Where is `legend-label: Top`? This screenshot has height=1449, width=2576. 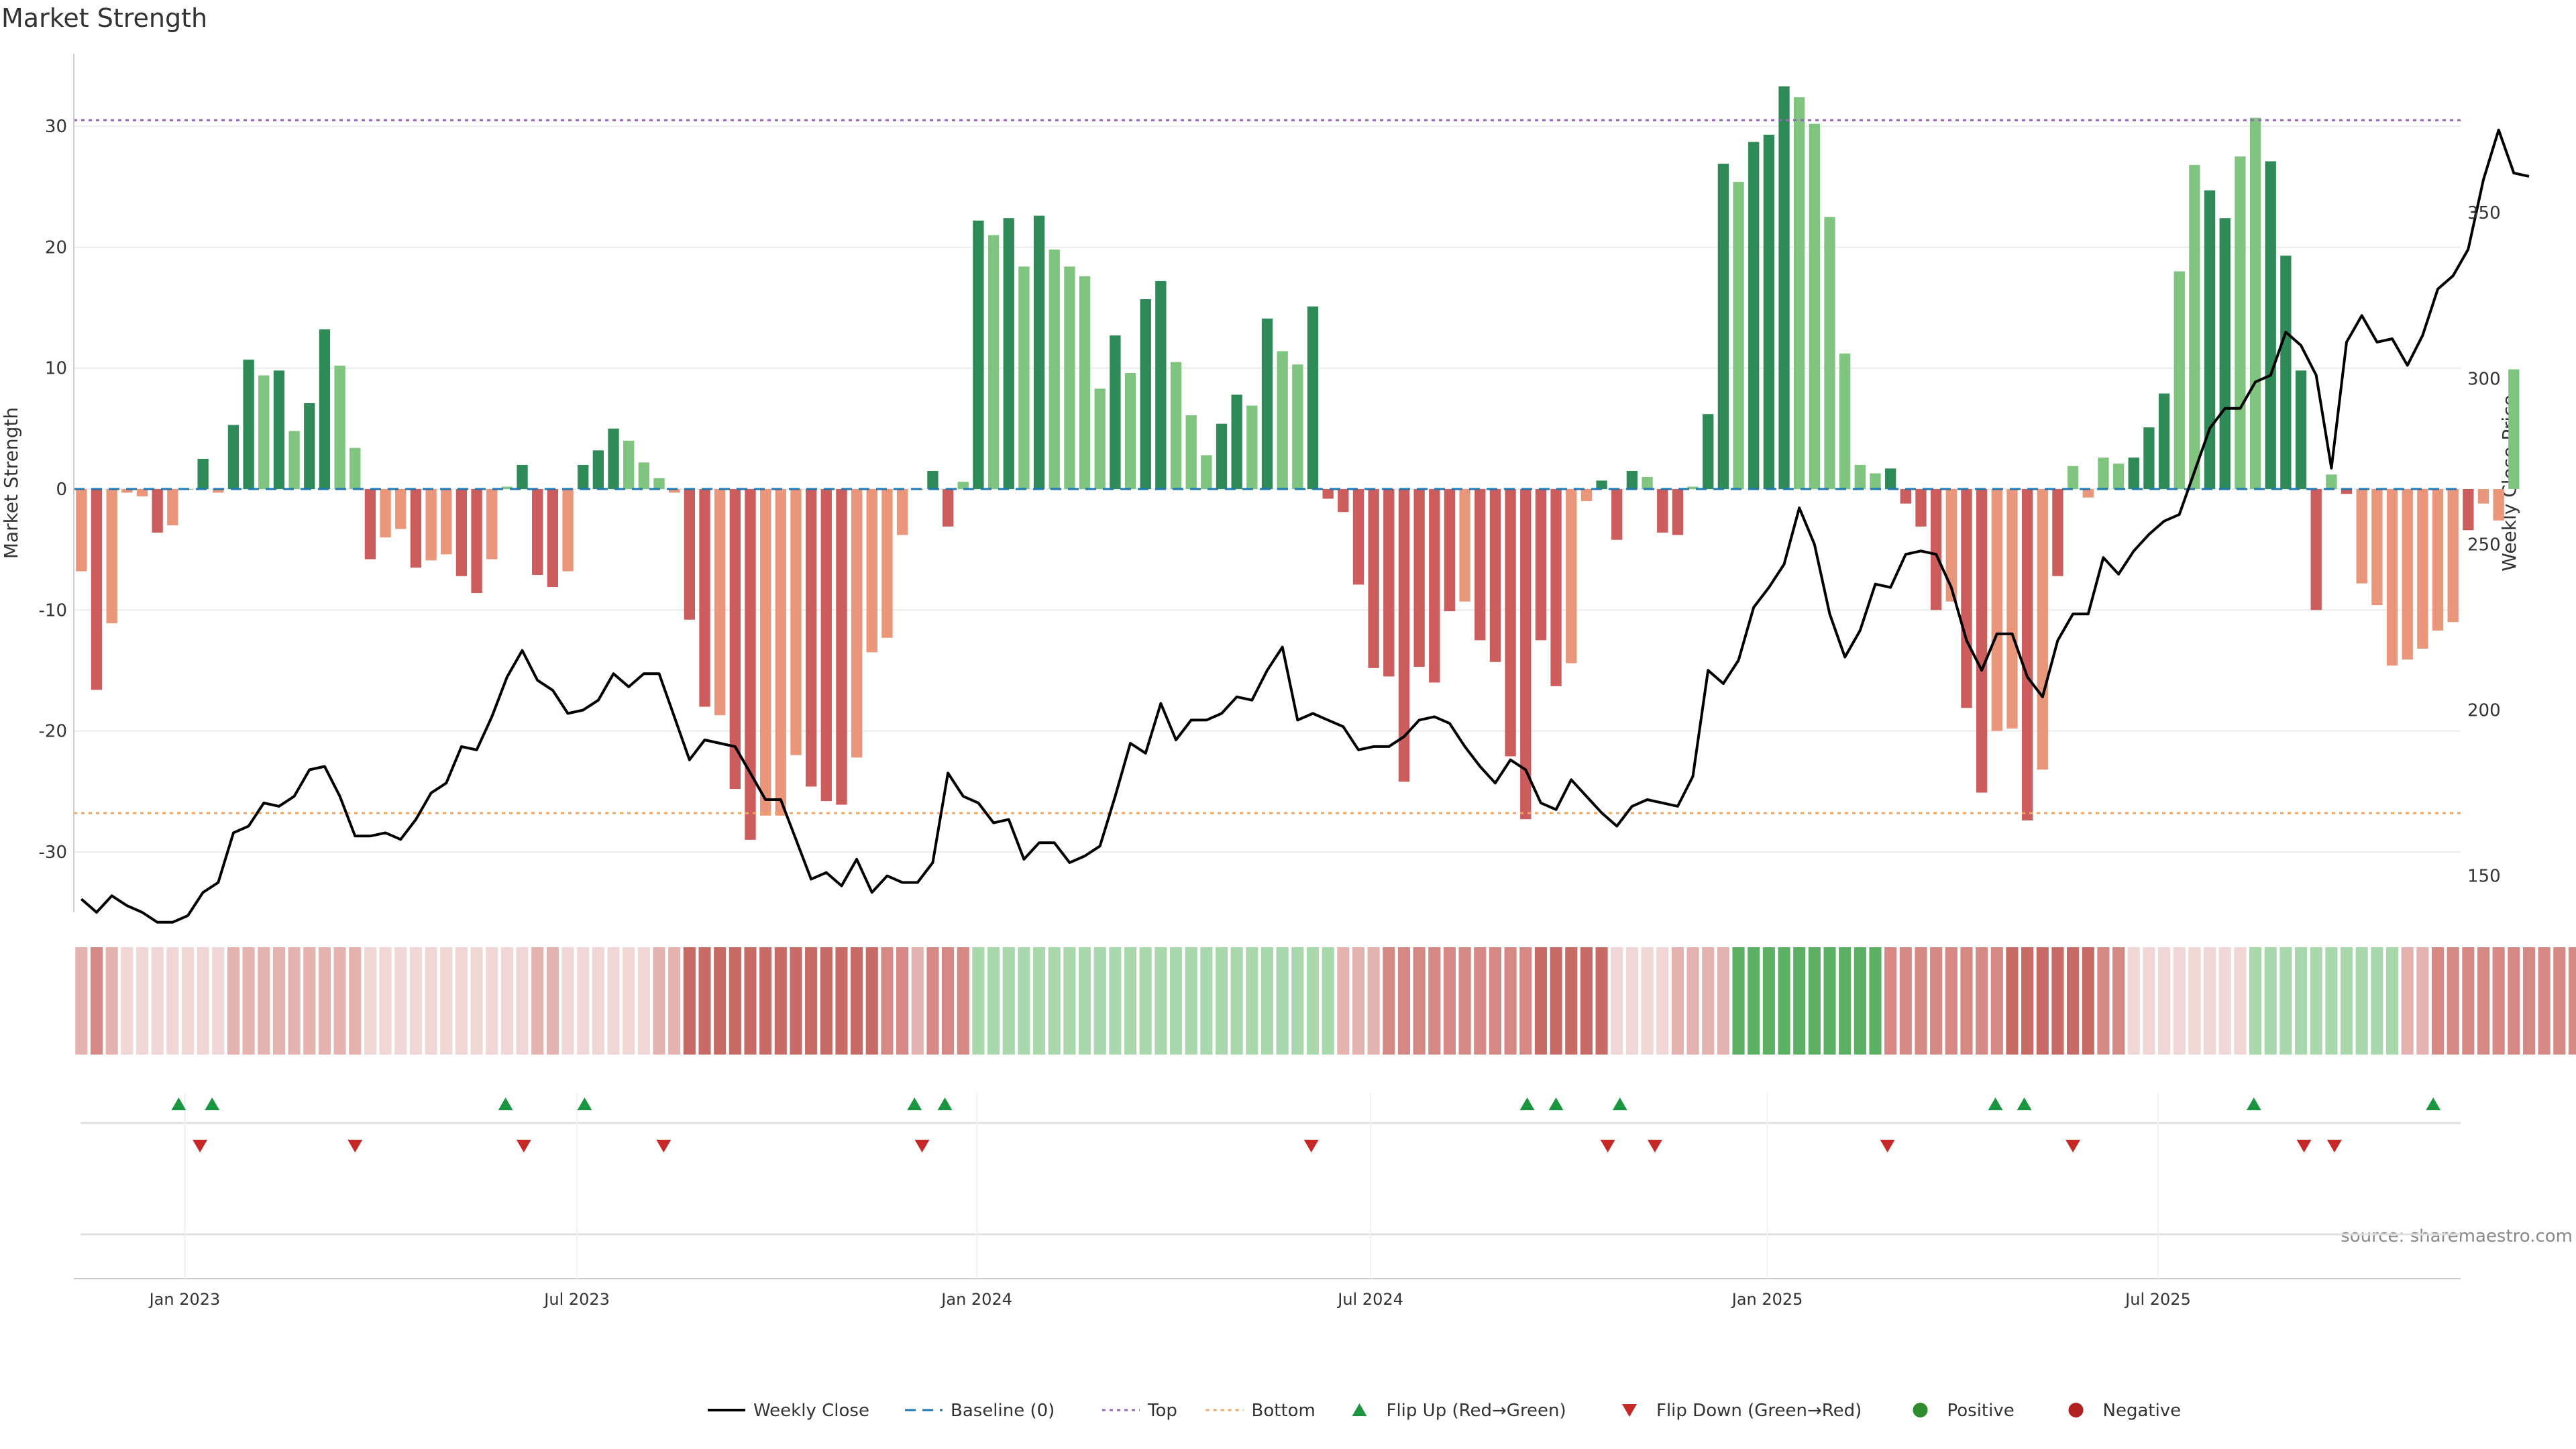 legend-label: Top is located at coordinates (1162, 1411).